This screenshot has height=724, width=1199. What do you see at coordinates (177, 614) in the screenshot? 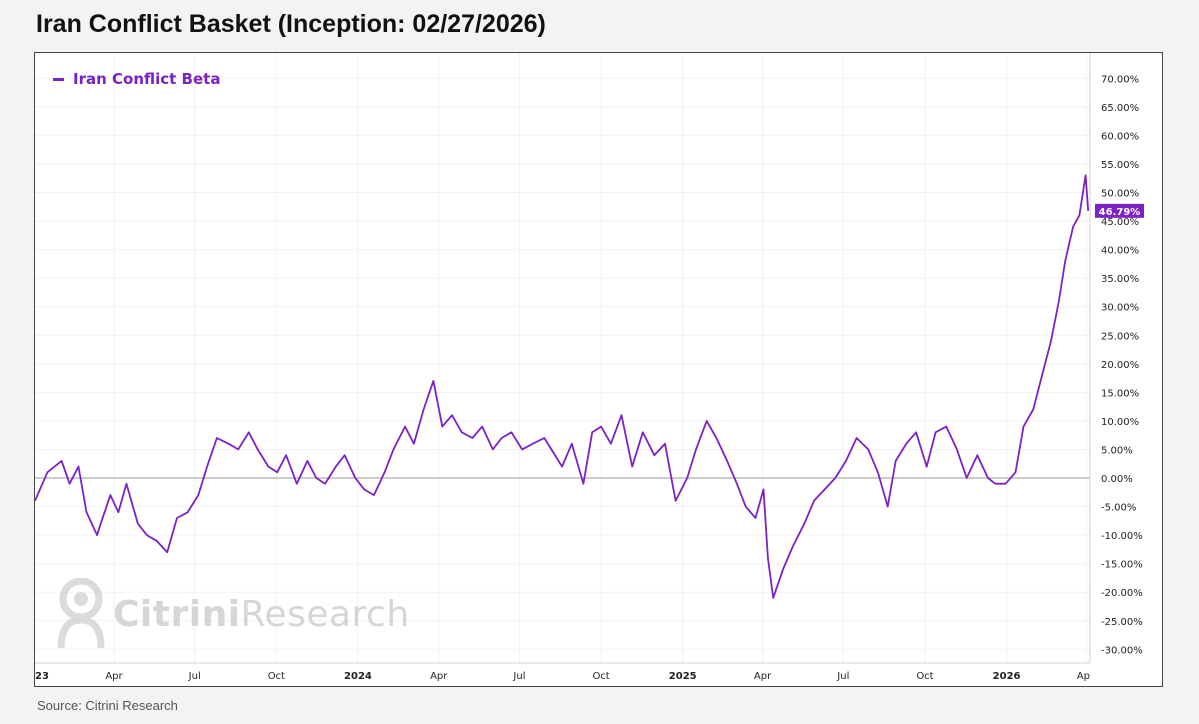
I see `watermark-bold: Citrini` at bounding box center [177, 614].